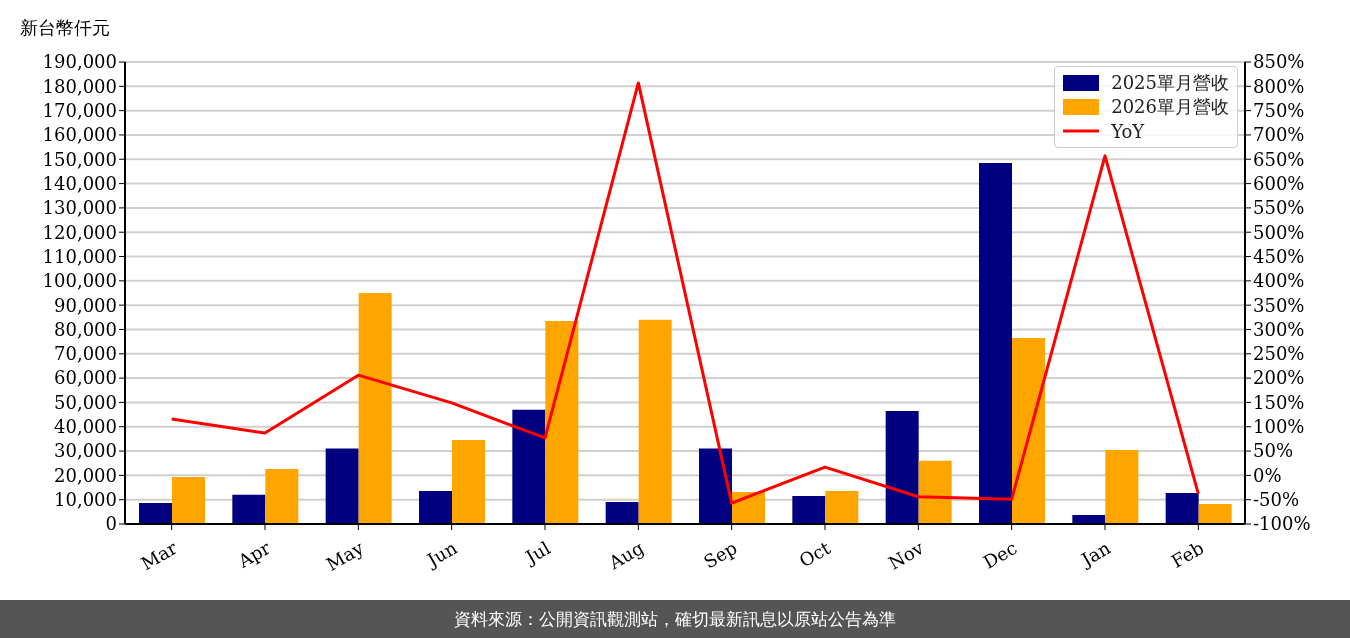 This screenshot has width=1350, height=638. What do you see at coordinates (1279, 111) in the screenshot?
I see `y2-tick-label: 750%` at bounding box center [1279, 111].